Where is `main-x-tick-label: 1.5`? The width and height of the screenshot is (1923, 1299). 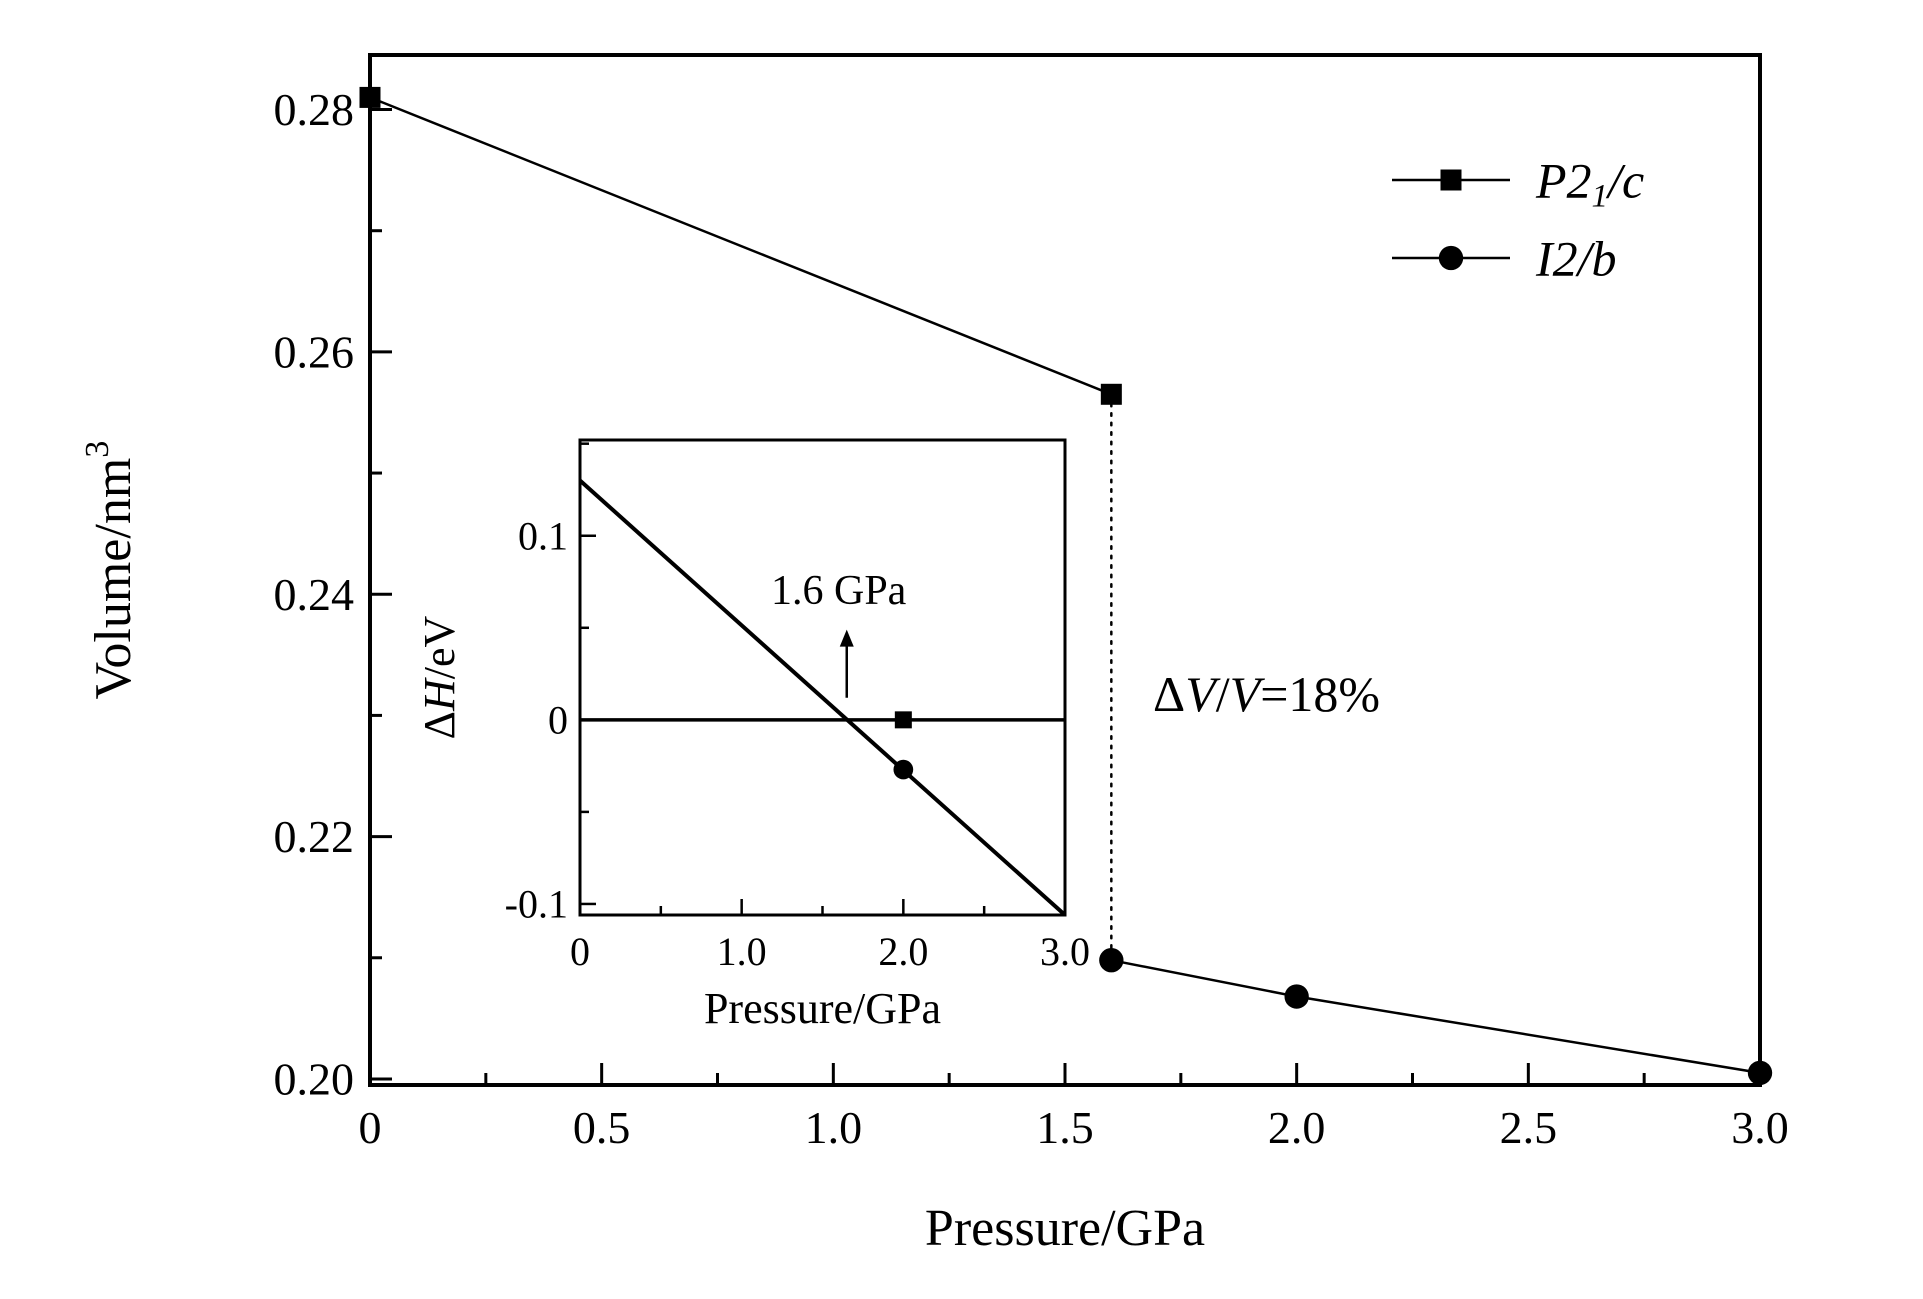 main-x-tick-label: 1.5 is located at coordinates (1065, 1127).